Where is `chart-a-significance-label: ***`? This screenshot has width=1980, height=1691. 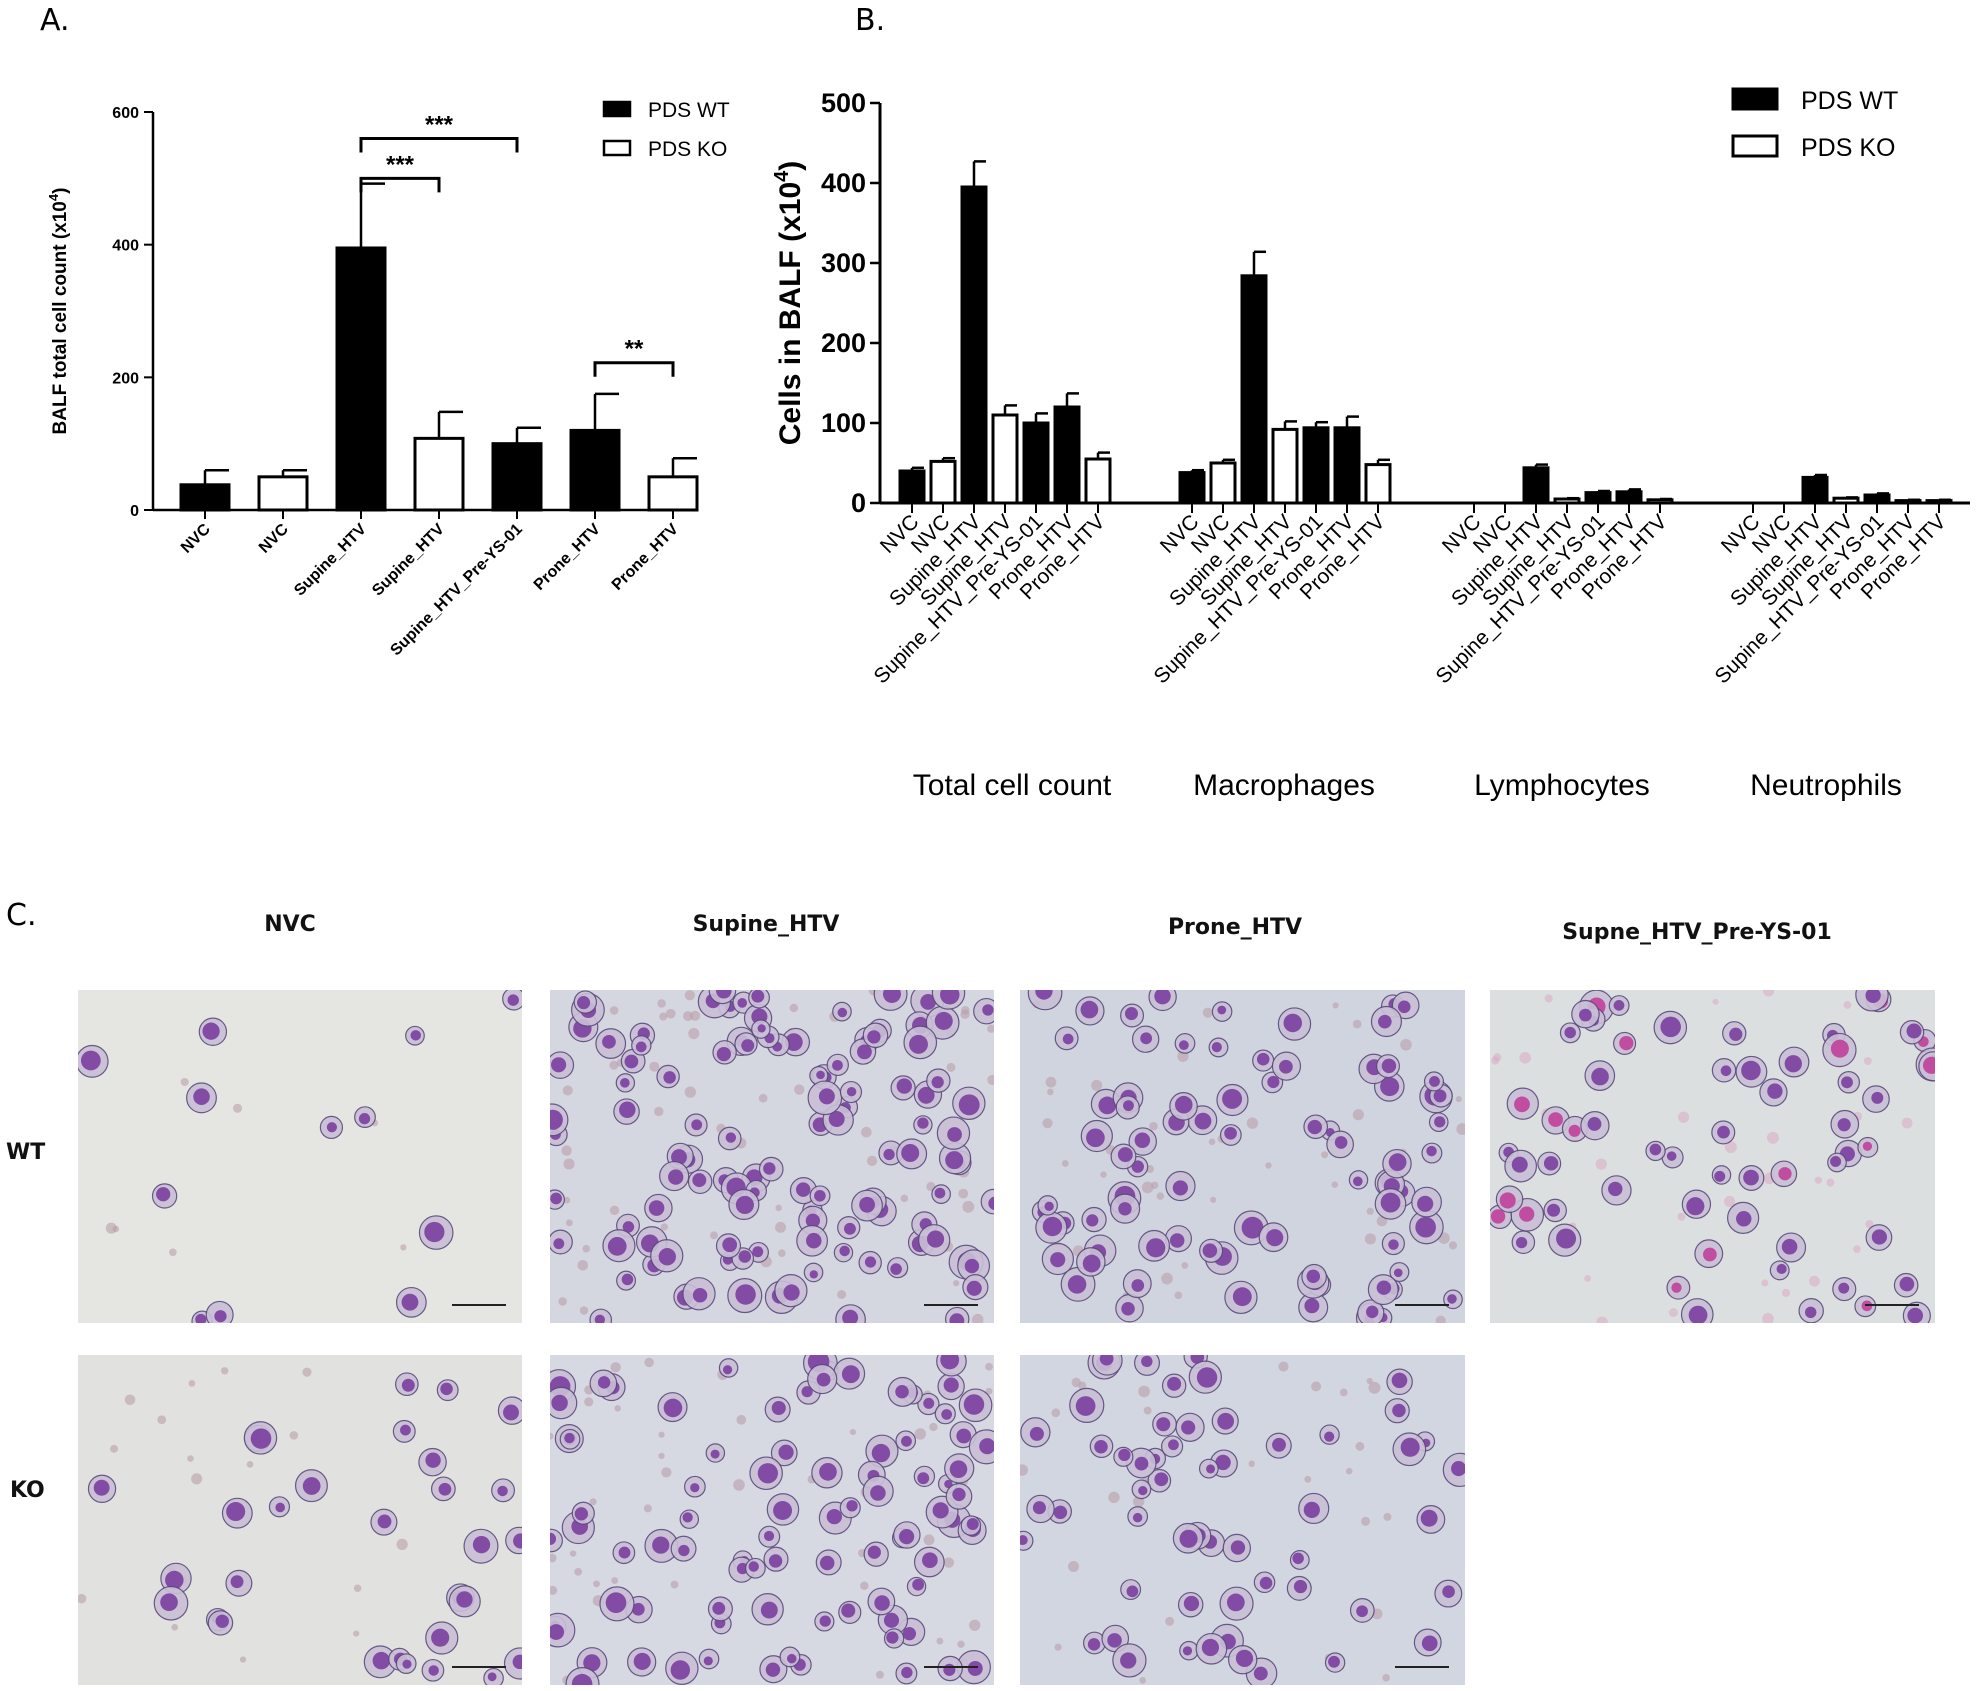 chart-a-significance-label: *** is located at coordinates (400, 164).